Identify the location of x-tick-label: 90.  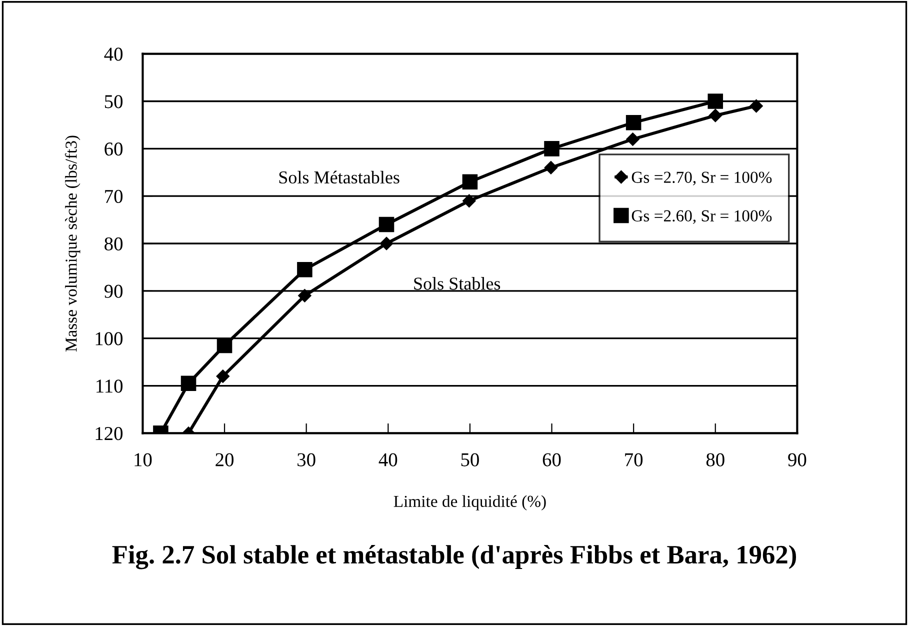
(797, 459).